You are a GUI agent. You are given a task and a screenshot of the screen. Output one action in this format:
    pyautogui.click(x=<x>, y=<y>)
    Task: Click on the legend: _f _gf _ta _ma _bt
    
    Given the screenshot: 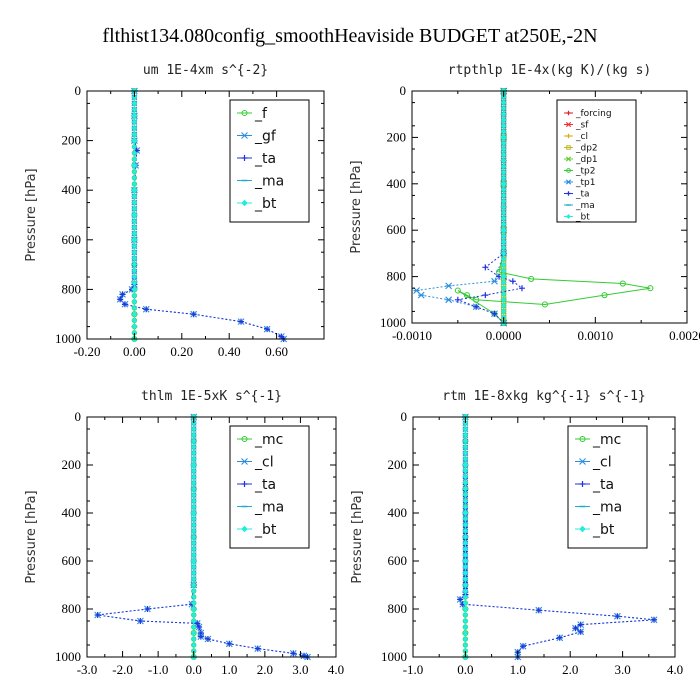 What is the action you would take?
    pyautogui.click(x=269, y=161)
    